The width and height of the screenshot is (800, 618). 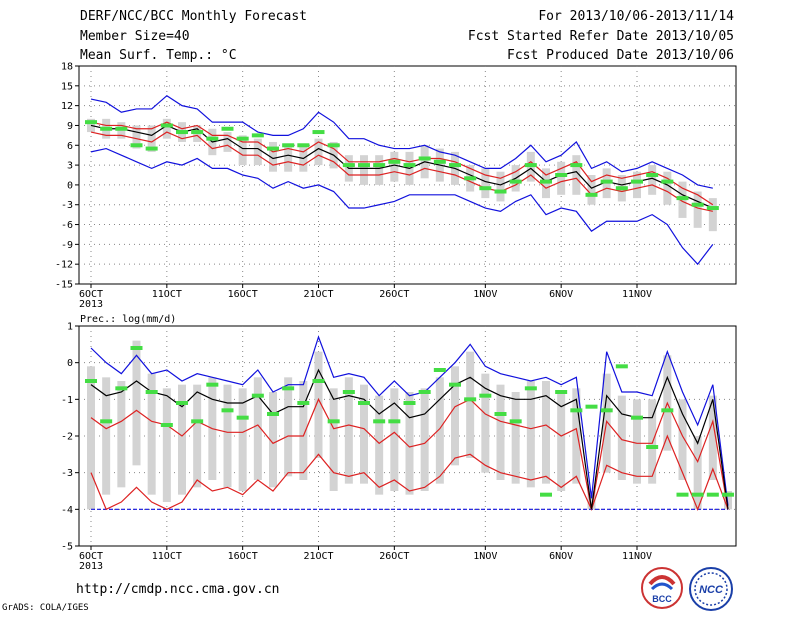 I want to click on panel-0-xtick-label: 1NOV, so click(x=485, y=294).